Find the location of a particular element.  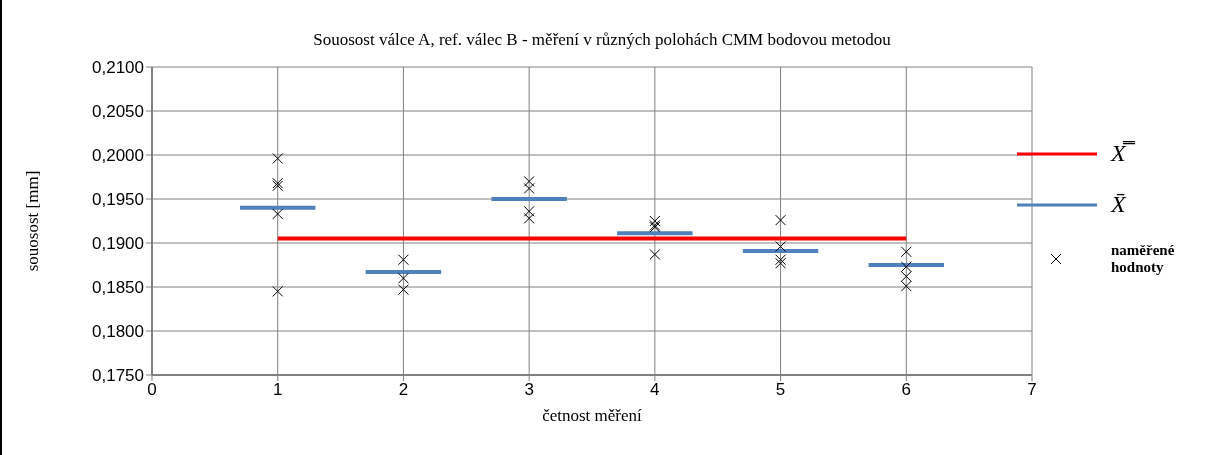

x-tick-label: 4 is located at coordinates (655, 390).